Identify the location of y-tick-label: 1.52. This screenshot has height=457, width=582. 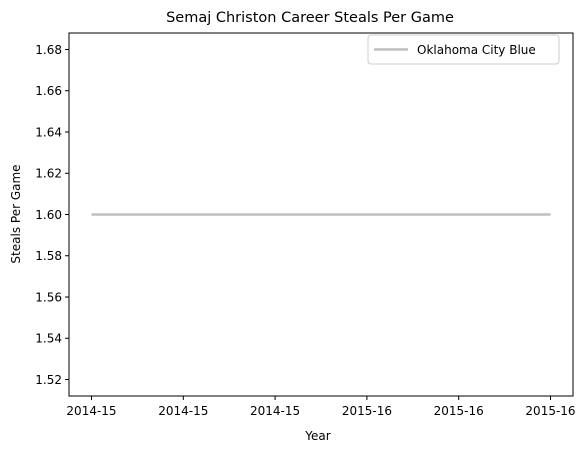
(48, 380).